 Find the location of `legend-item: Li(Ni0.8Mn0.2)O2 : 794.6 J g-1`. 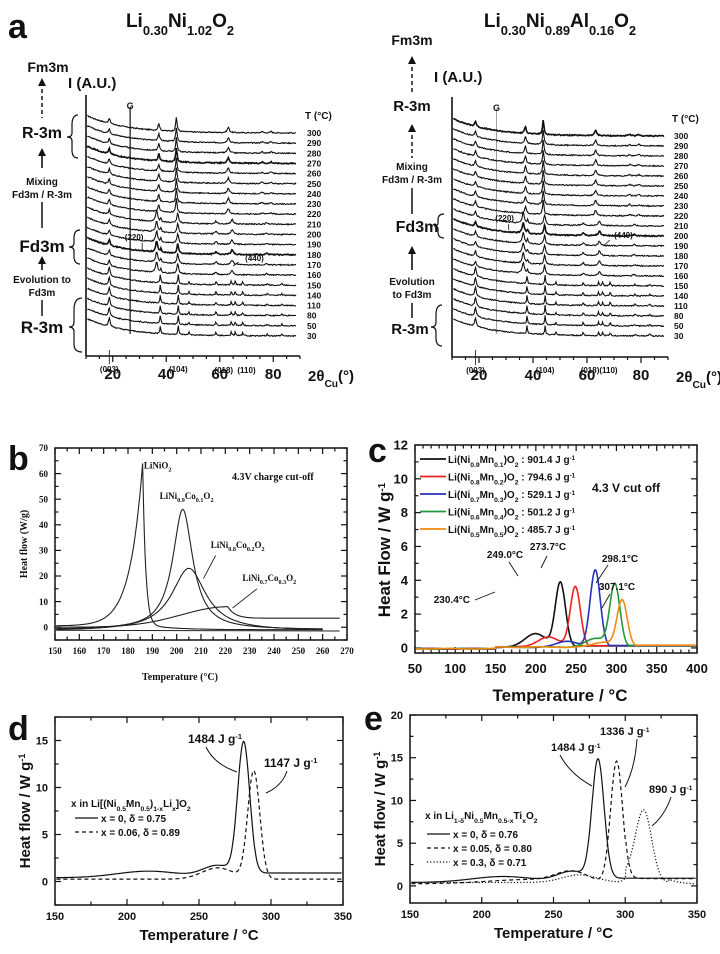

legend-item: Li(Ni0.8Mn0.2)O2 : 794.6 J g-1 is located at coordinates (512, 479).